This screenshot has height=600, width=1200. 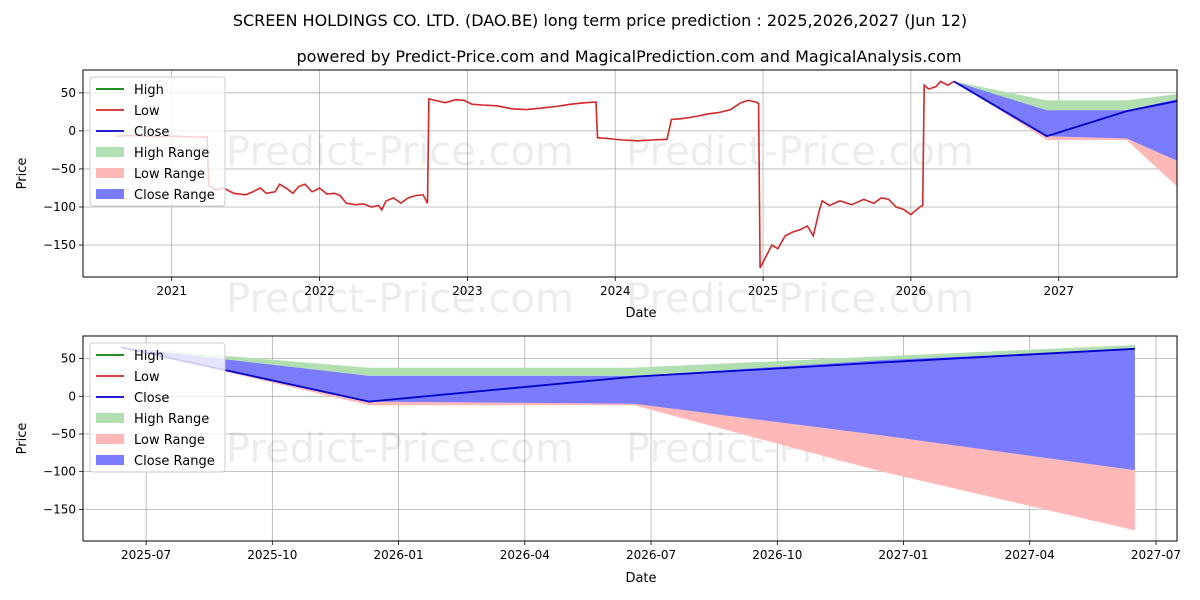 What do you see at coordinates (319, 291) in the screenshot?
I see `x-tick-label: 2022` at bounding box center [319, 291].